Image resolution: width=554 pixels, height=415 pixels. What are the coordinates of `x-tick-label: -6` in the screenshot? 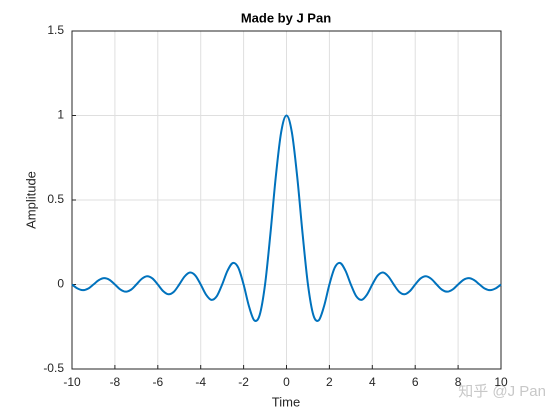 It's located at (157, 382).